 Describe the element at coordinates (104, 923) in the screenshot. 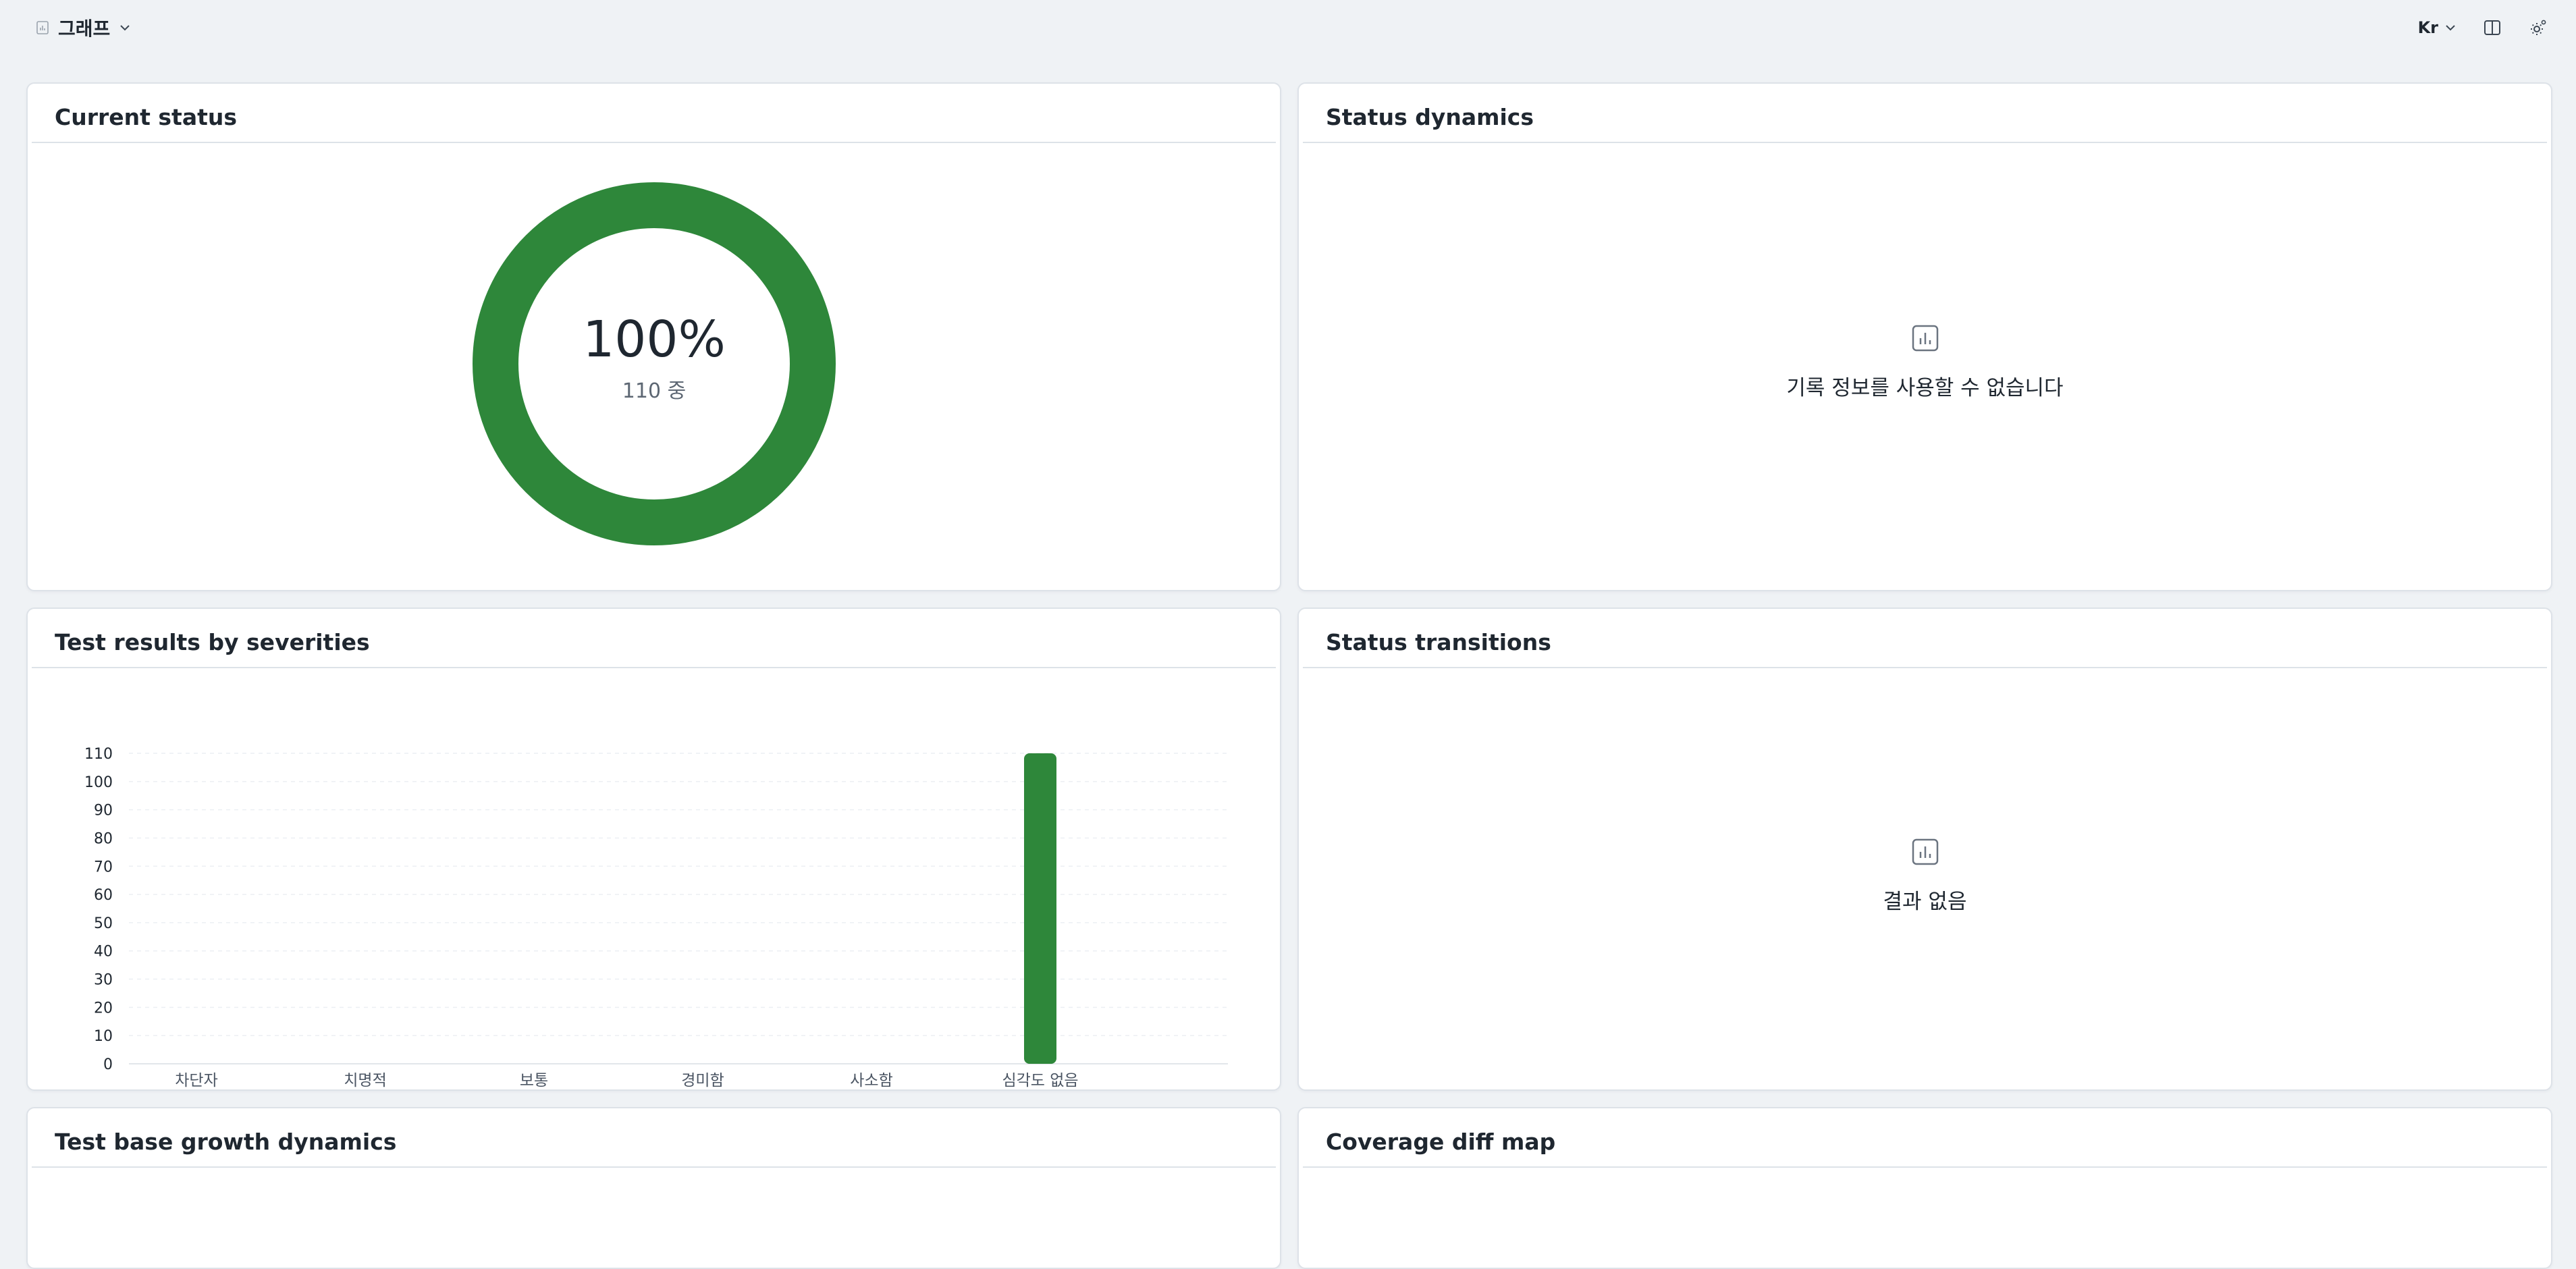

I see `y-tick-label: 50` at that location.